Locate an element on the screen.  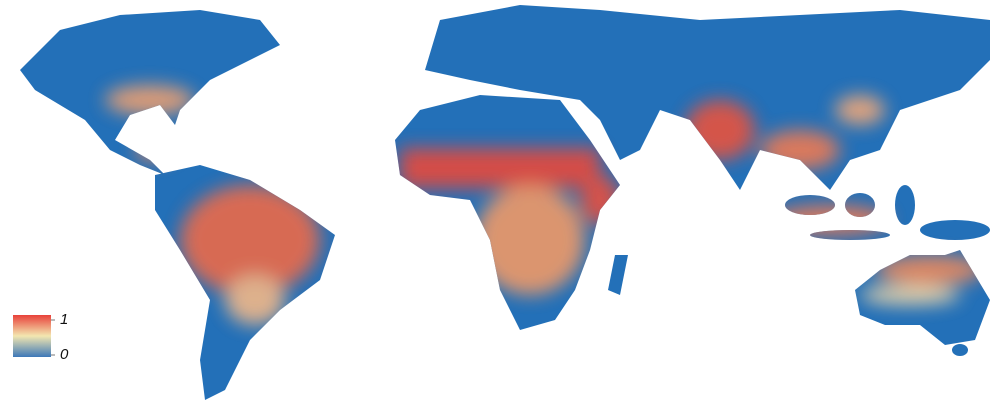
legend: 1 0 is located at coordinates (41, 337).